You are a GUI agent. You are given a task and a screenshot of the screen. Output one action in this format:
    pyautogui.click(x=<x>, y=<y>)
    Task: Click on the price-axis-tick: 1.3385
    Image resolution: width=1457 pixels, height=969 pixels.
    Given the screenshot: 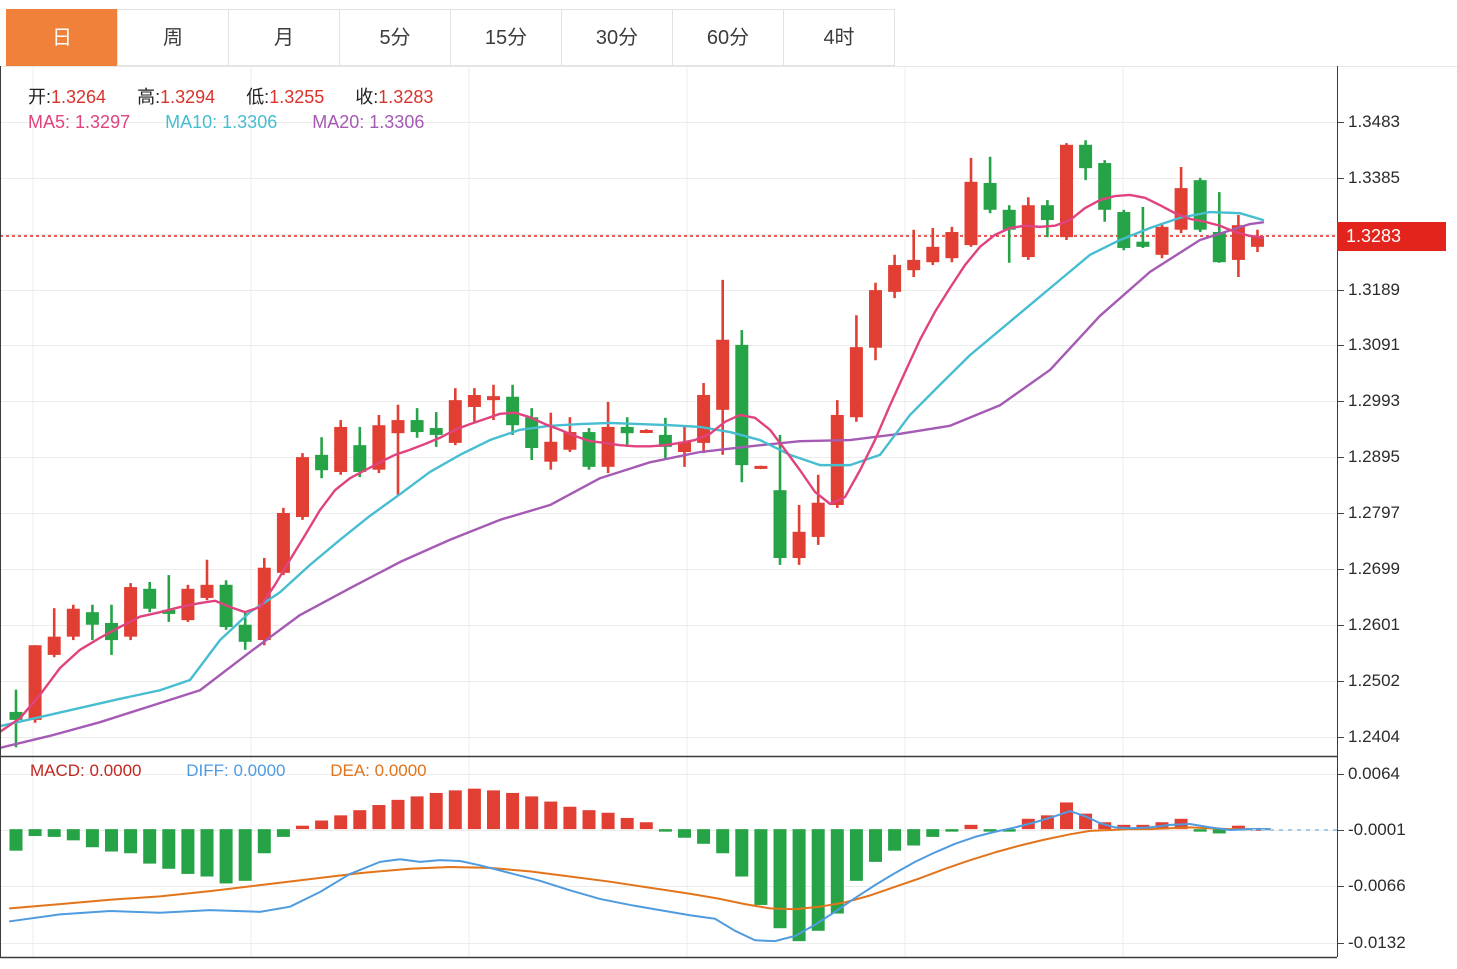 What is the action you would take?
    pyautogui.click(x=1374, y=177)
    